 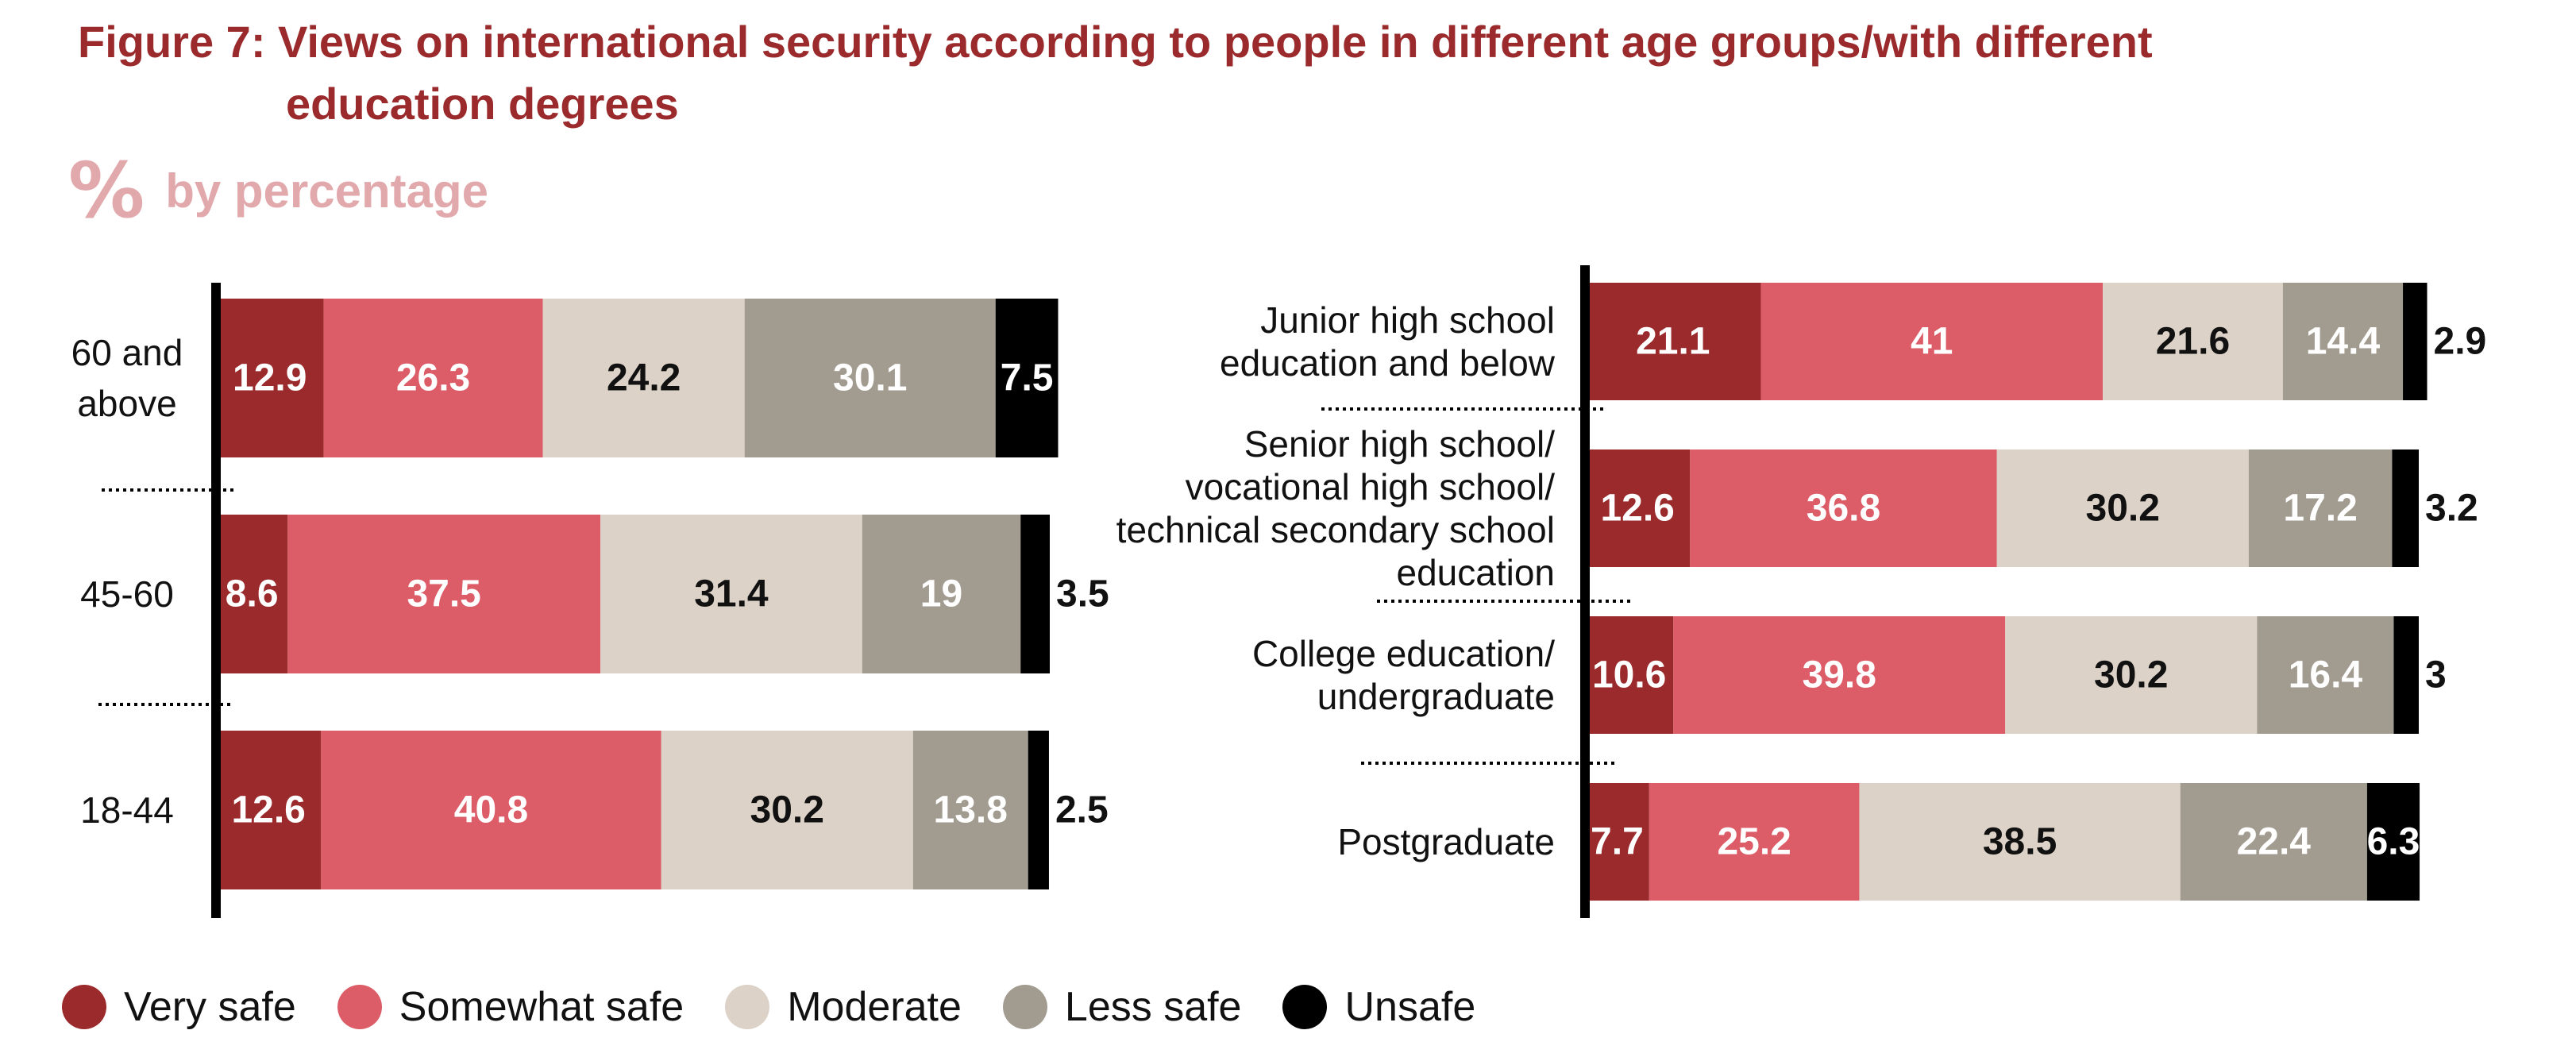 I want to click on data-label: 21.6, so click(x=2193, y=342).